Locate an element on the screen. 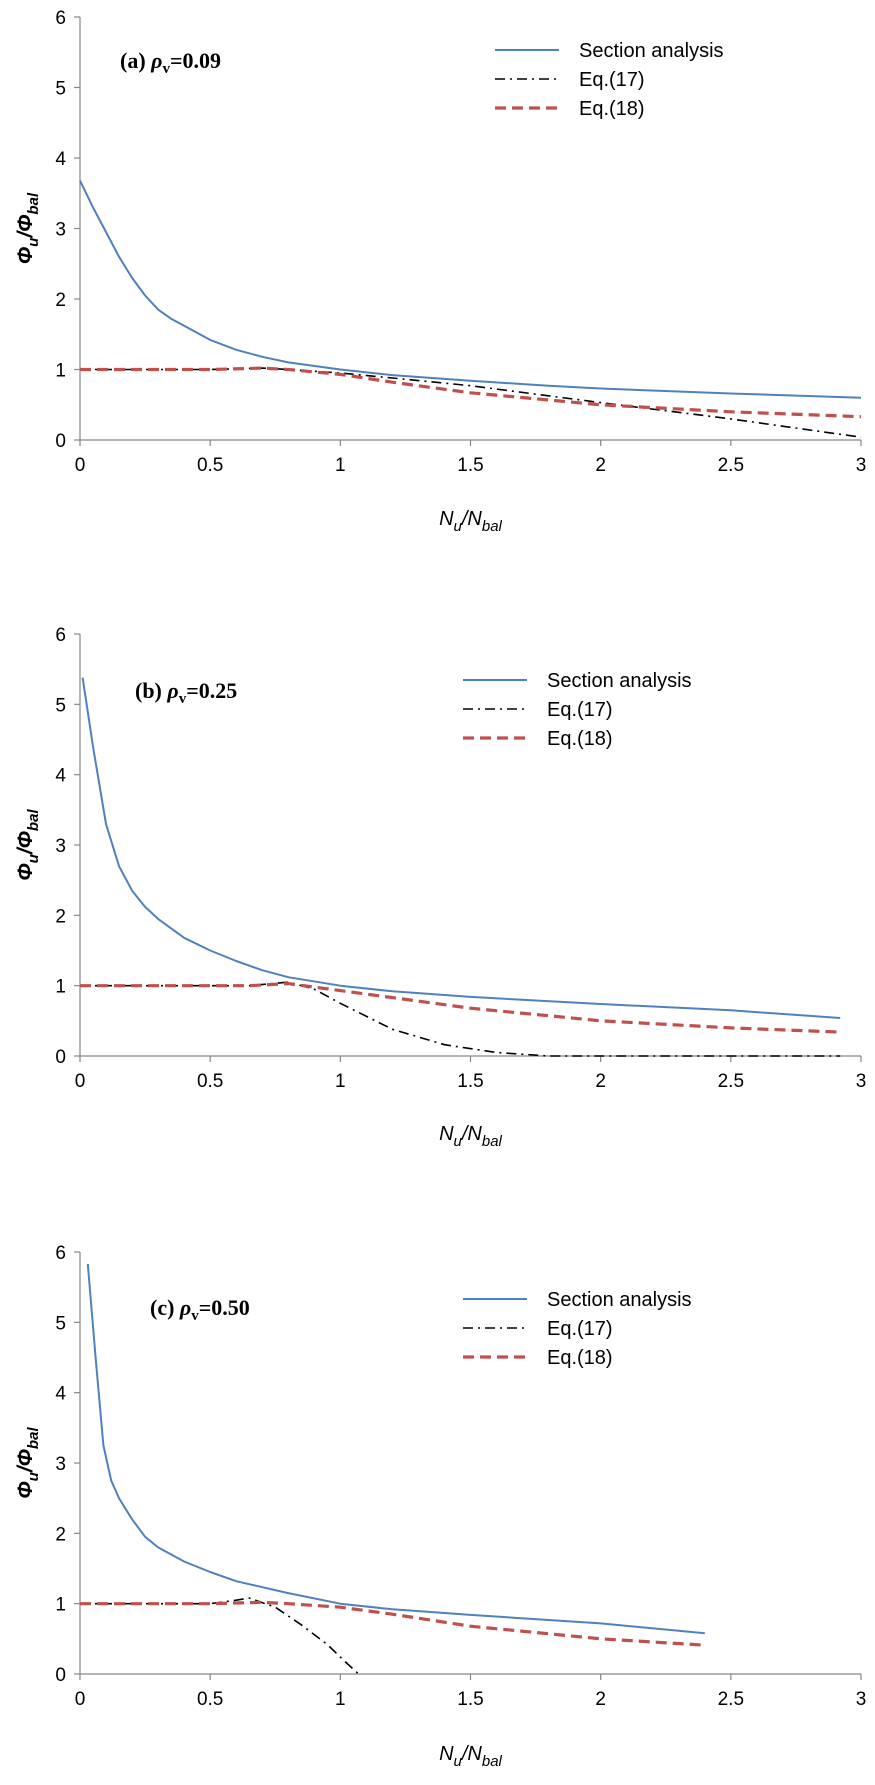  panel-b-y-tick-label: 4 is located at coordinates (60, 776).